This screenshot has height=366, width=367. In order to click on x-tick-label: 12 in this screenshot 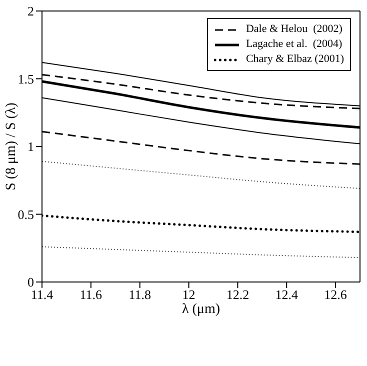, I will do `click(189, 294)`.